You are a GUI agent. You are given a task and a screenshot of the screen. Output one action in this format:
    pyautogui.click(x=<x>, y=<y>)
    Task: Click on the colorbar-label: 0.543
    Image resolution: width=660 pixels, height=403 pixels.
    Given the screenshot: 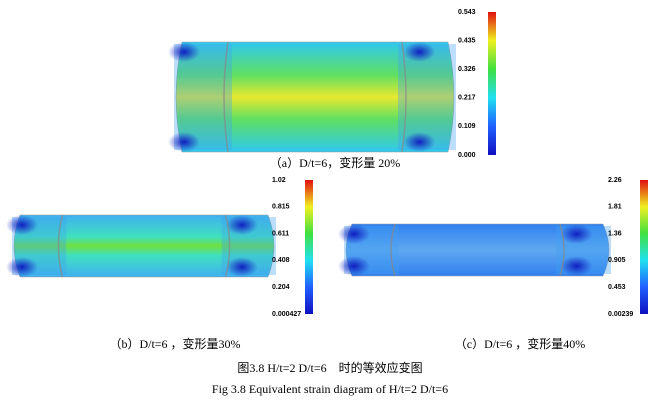 What is the action you would take?
    pyautogui.click(x=467, y=12)
    